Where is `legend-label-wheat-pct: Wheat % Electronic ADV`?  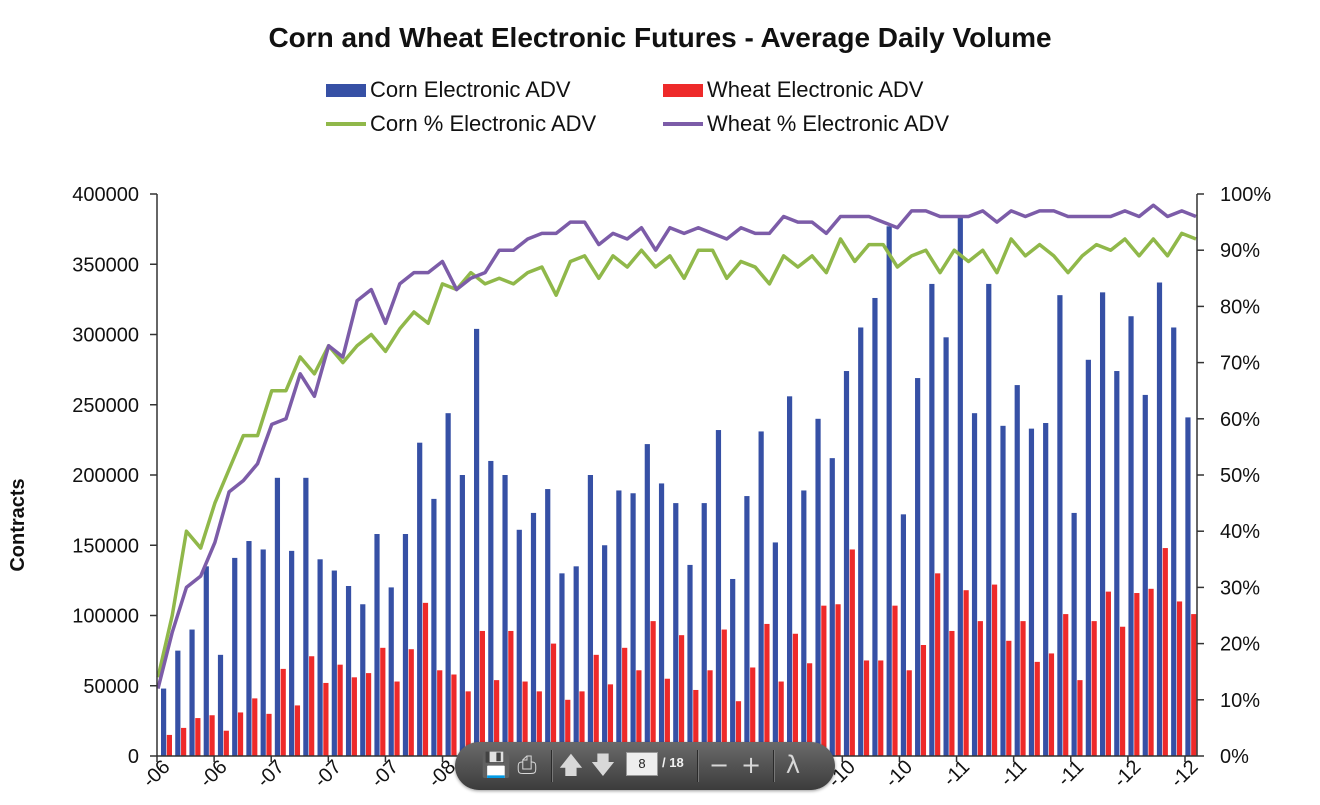
legend-label-wheat-pct: Wheat % Electronic ADV is located at coordinates (828, 123).